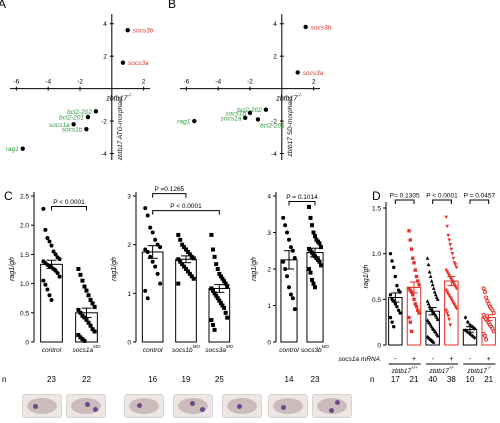  Describe the element at coordinates (24, 313) in the screenshot. I see `y-tick-label: 0.5` at that location.